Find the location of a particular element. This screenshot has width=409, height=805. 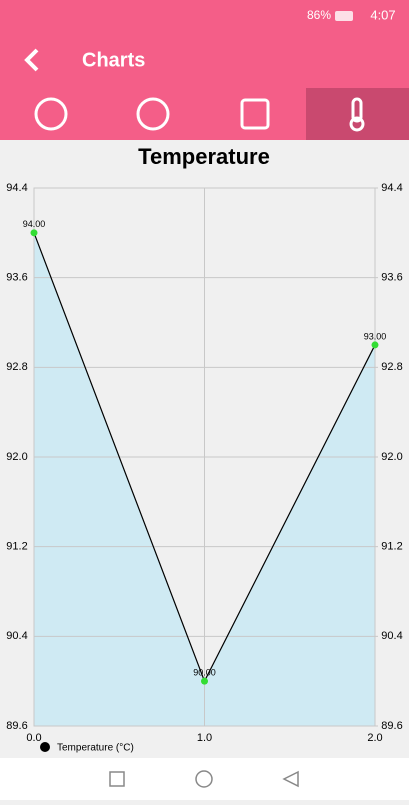

y-tick-label: 92.8 is located at coordinates (16, 367).